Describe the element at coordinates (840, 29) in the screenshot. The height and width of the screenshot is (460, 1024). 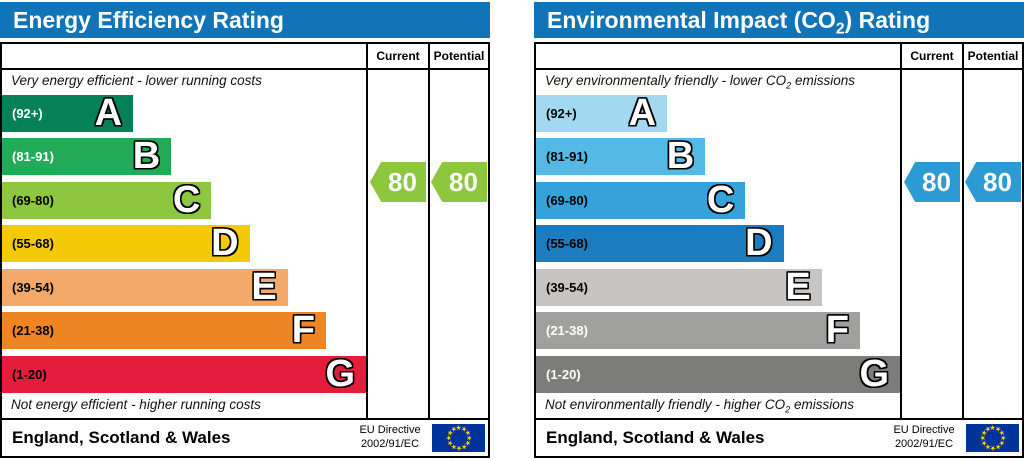
I see `title-subscript: 2` at that location.